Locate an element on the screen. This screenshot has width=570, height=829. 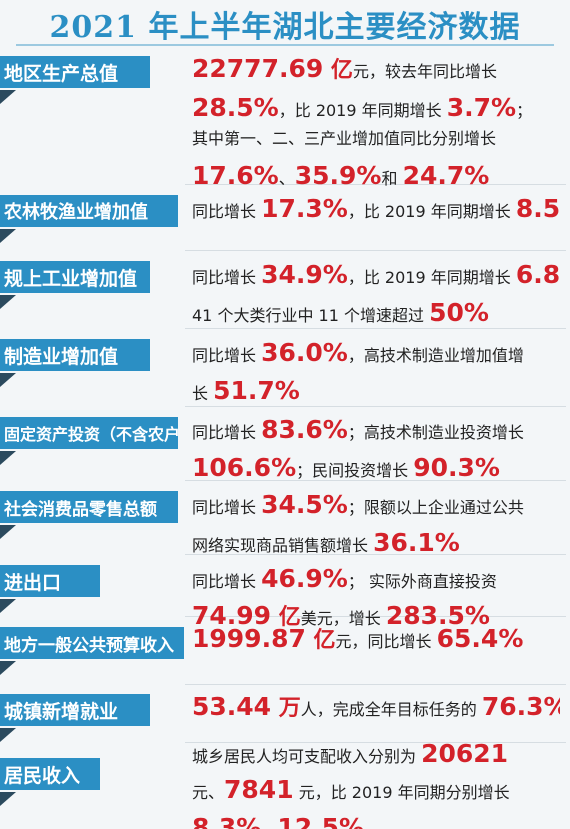
section-label: 规上工业增加值 is located at coordinates (75, 277).